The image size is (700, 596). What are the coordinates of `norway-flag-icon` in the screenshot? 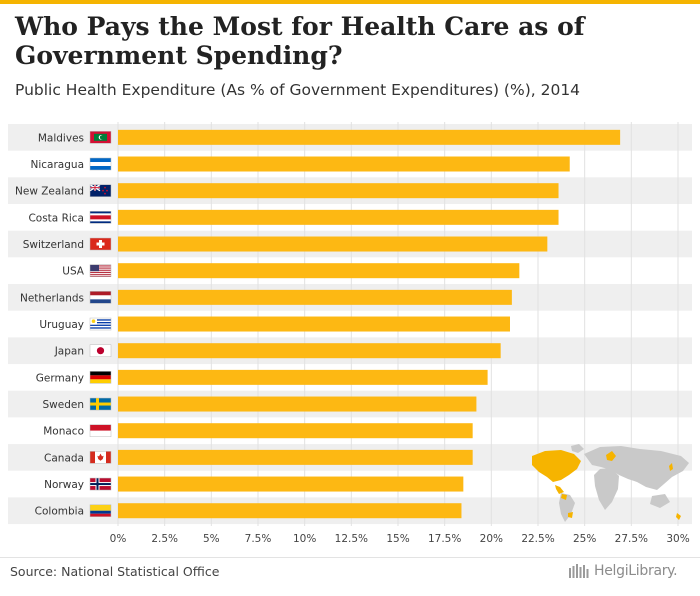 It's located at (100, 484).